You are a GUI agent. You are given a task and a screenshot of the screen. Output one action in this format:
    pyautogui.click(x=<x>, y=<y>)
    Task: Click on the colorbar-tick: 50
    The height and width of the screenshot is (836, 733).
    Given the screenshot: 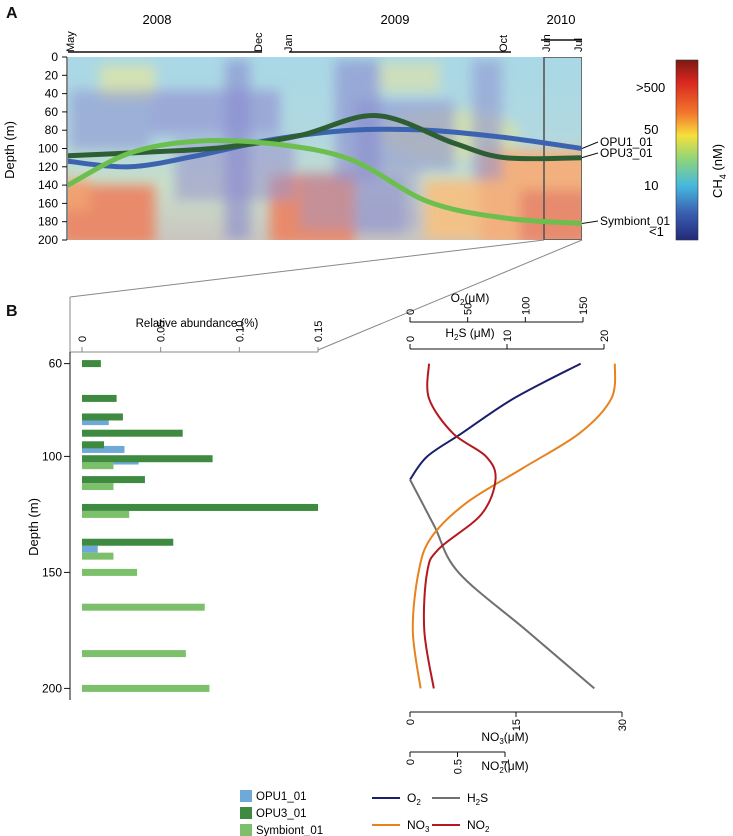 What is the action you would take?
    pyautogui.click(x=651, y=129)
    